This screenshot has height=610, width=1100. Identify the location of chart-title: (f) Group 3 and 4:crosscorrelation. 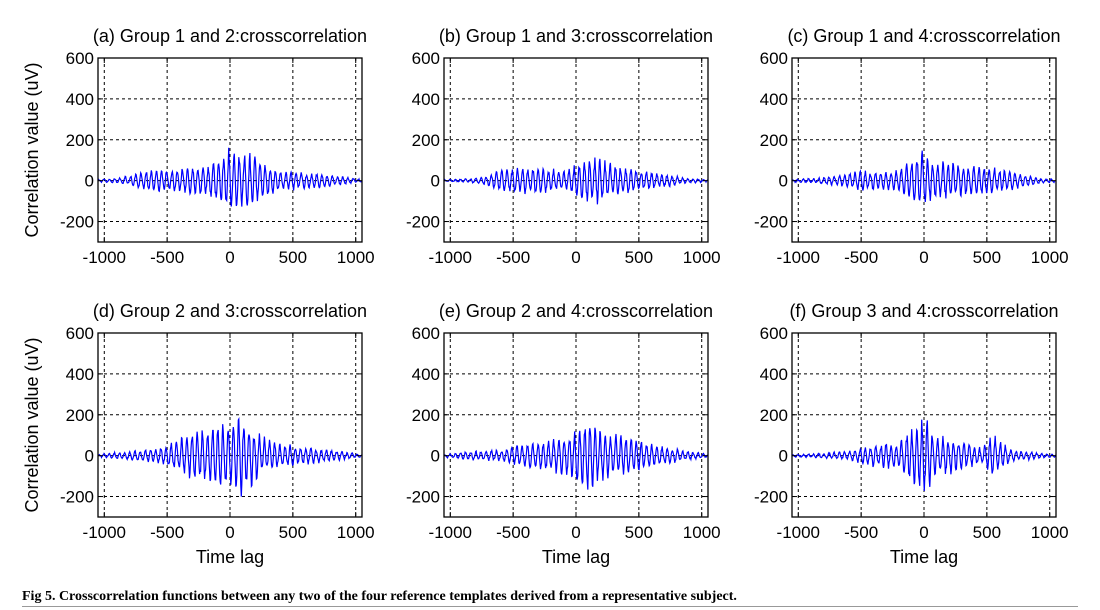
(923, 311).